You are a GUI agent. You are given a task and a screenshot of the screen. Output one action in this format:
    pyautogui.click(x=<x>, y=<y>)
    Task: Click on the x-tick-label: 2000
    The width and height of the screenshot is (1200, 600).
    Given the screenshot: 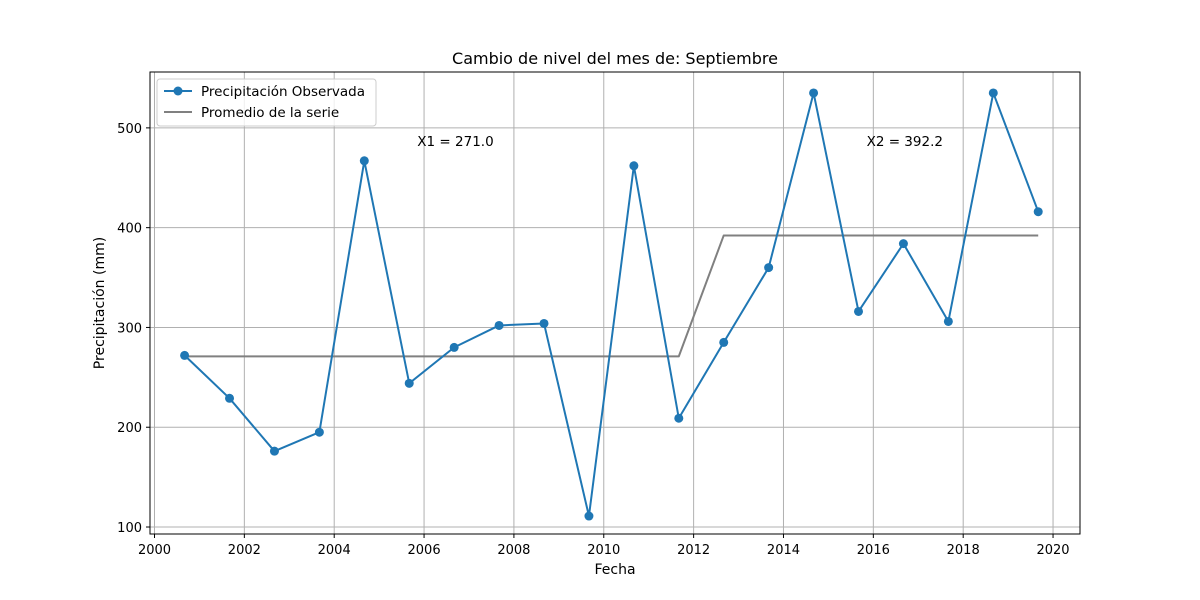 What is the action you would take?
    pyautogui.click(x=154, y=550)
    